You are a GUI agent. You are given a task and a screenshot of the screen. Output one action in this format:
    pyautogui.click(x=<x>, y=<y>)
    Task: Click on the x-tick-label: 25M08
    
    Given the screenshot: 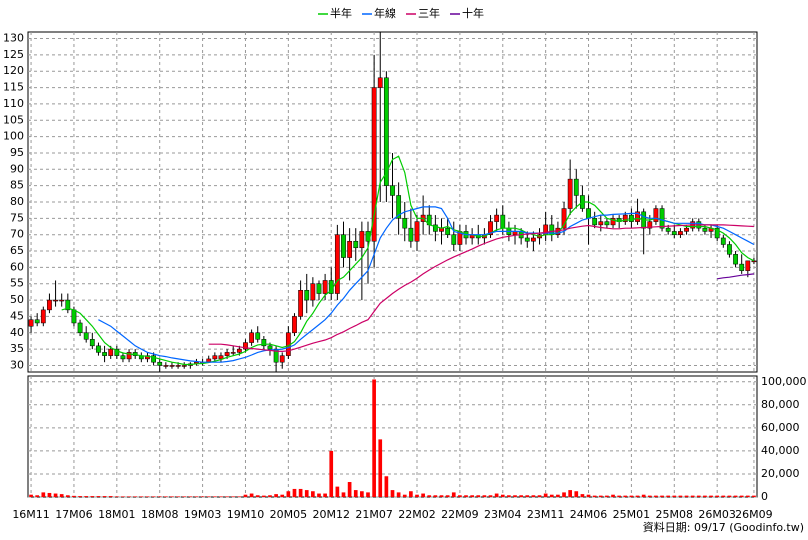 What is the action you would take?
    pyautogui.click(x=675, y=514)
    